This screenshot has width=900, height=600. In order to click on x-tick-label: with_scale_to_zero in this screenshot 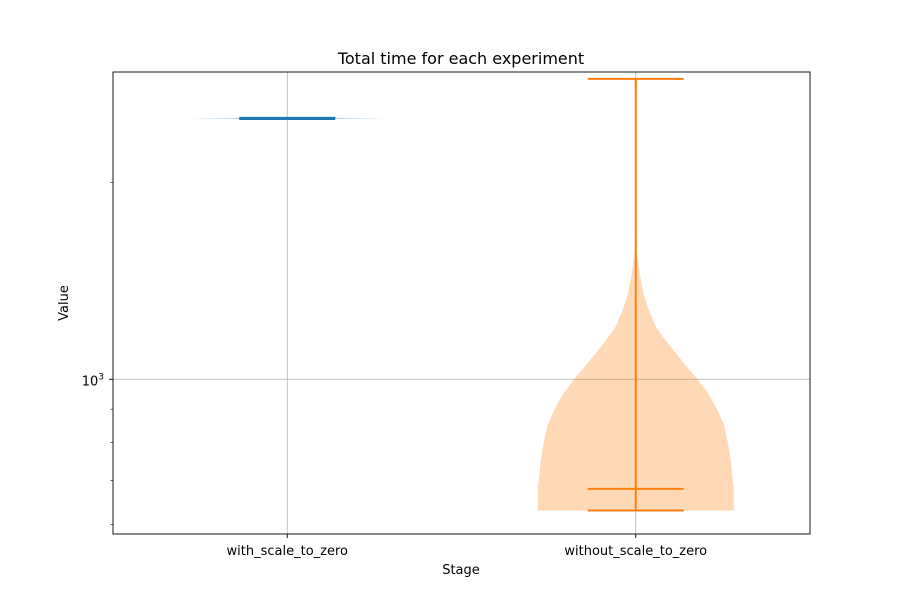, I will do `click(288, 551)`.